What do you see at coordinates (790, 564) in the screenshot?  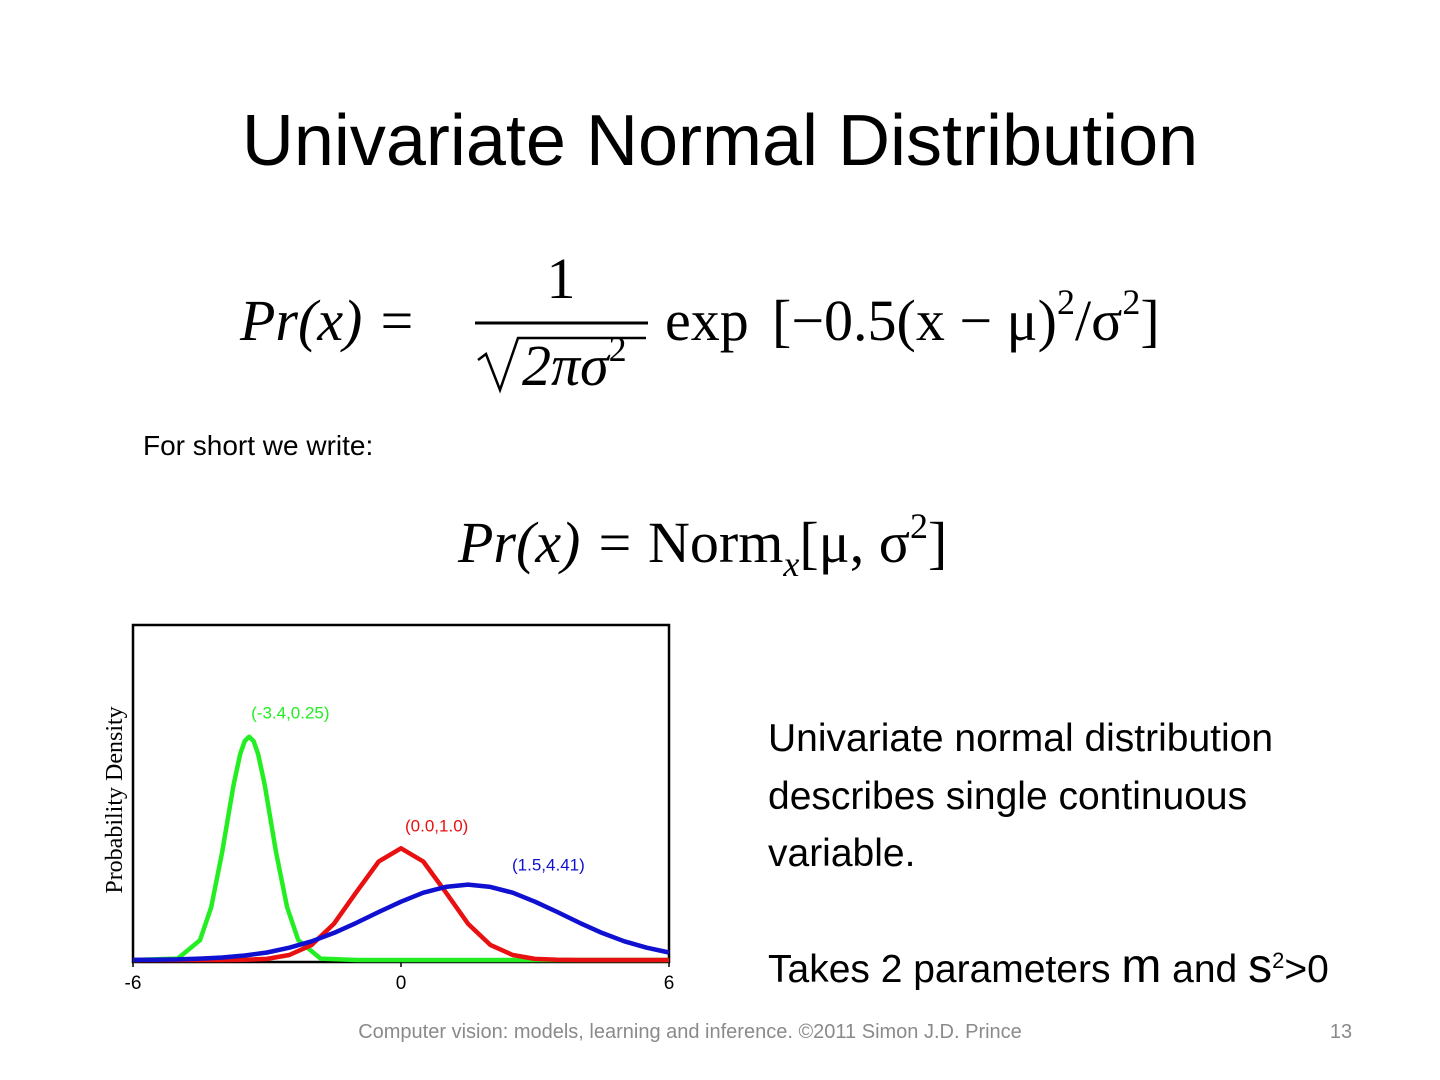 I see `short-subscript: x` at bounding box center [790, 564].